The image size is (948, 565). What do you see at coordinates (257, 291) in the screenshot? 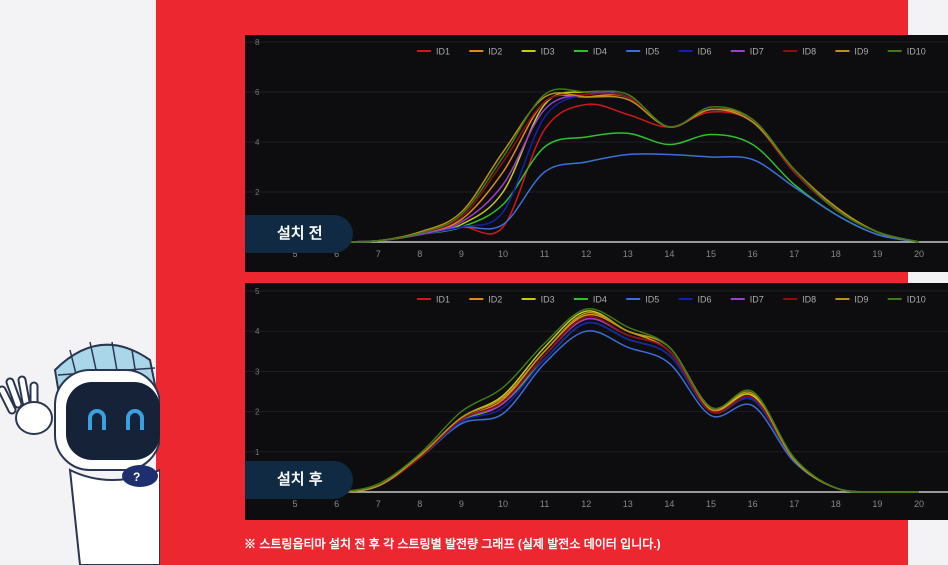
I see `y-tick-label: 5` at bounding box center [257, 291].